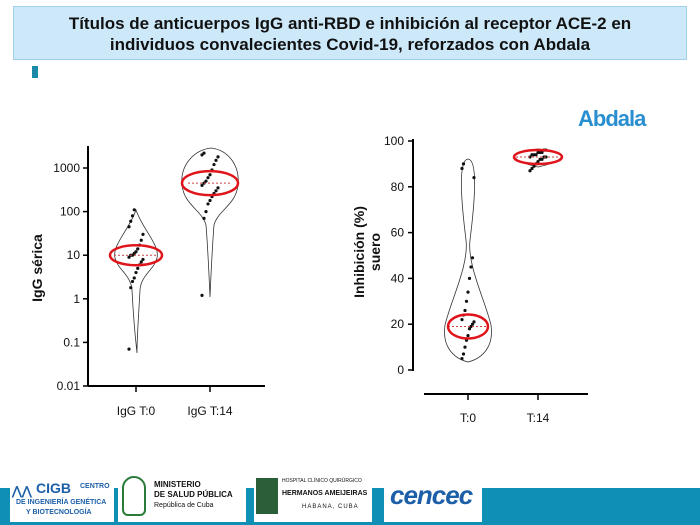  What do you see at coordinates (398, 233) in the screenshot?
I see `chart2-y-tick-label: 60` at bounding box center [398, 233].